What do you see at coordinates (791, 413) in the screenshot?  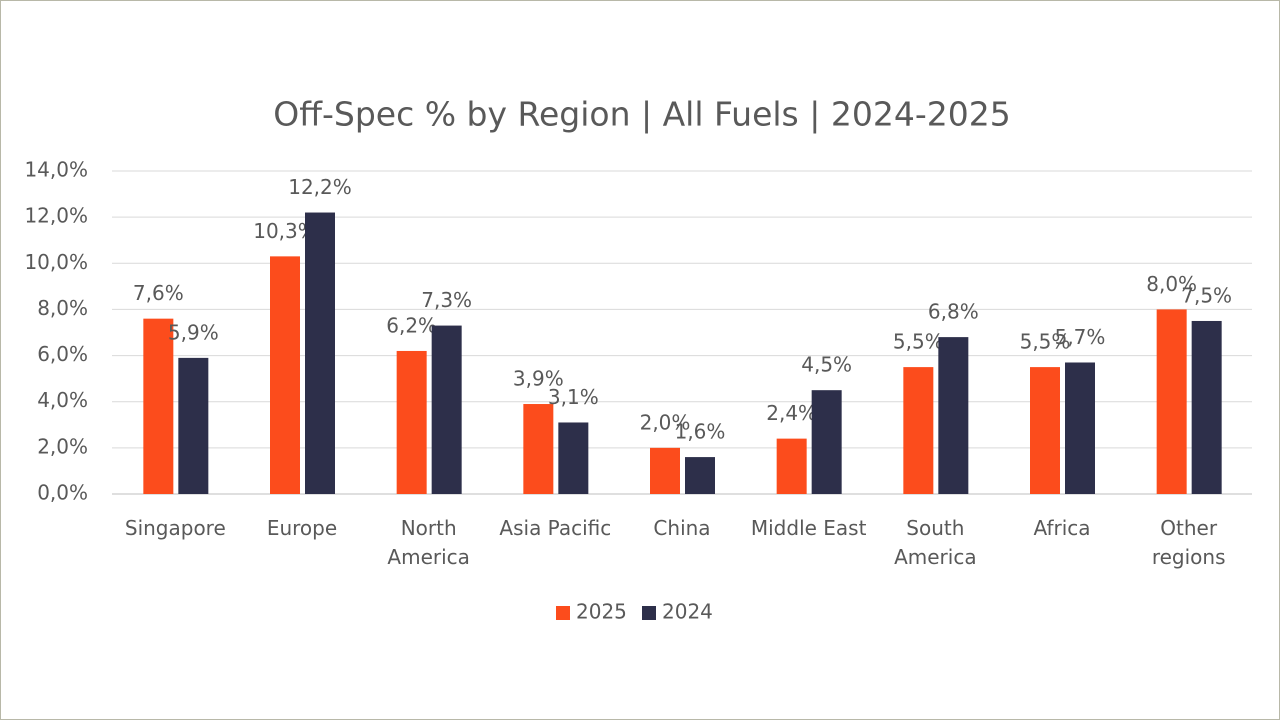 I see `data-label: 2,4%` at bounding box center [791, 413].